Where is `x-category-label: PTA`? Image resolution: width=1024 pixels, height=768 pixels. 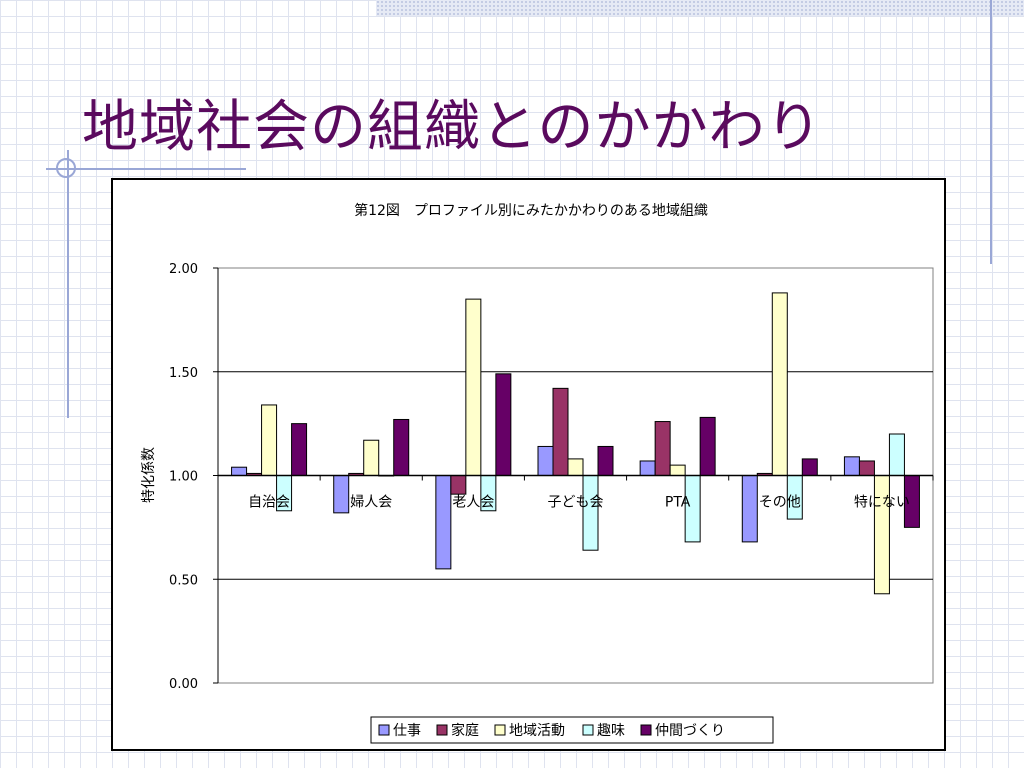 x-category-label: PTA is located at coordinates (678, 503).